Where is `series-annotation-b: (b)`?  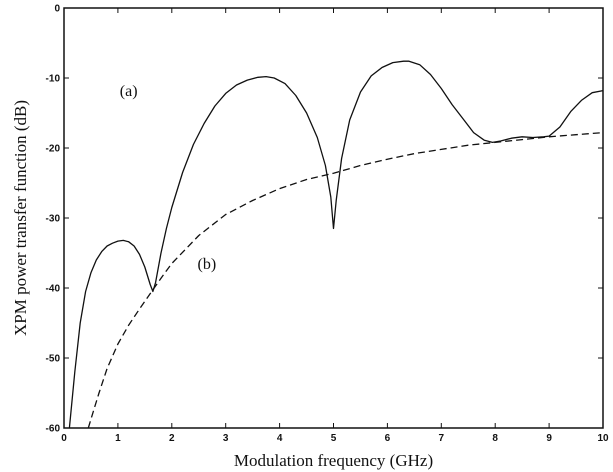 series-annotation-b: (b) is located at coordinates (207, 264).